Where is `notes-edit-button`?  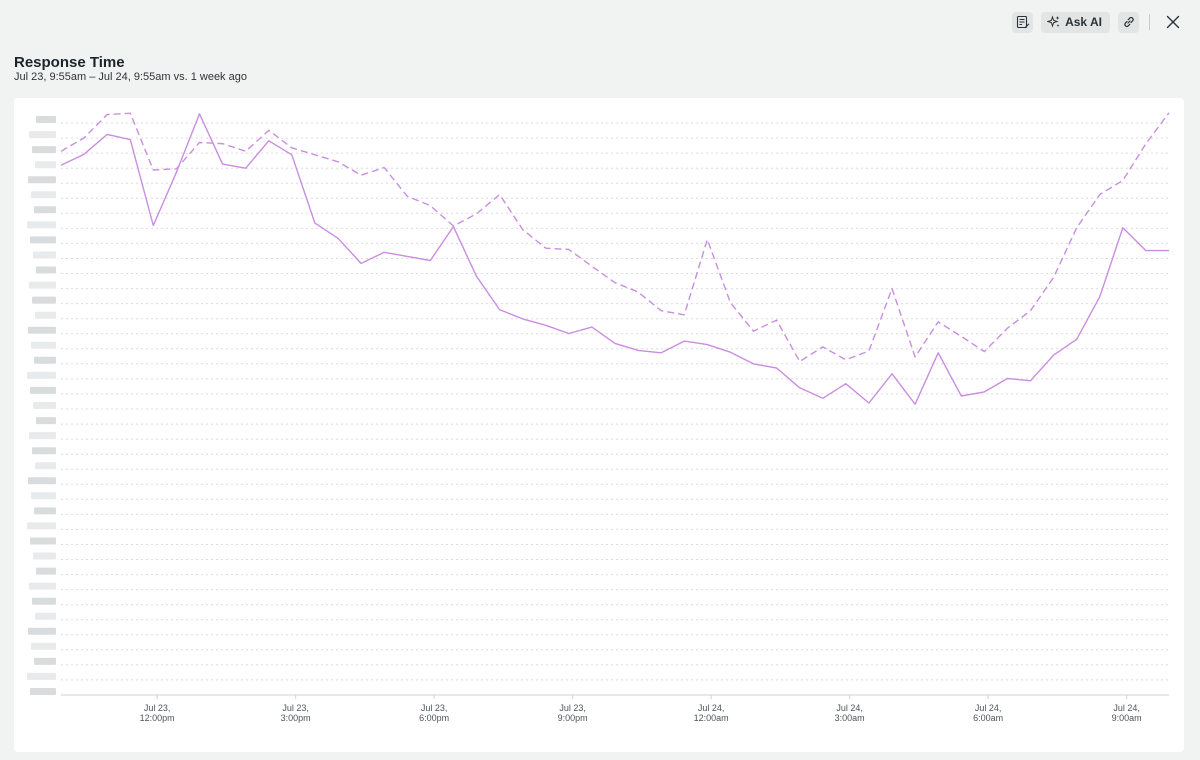
notes-edit-button is located at coordinates (1023, 22).